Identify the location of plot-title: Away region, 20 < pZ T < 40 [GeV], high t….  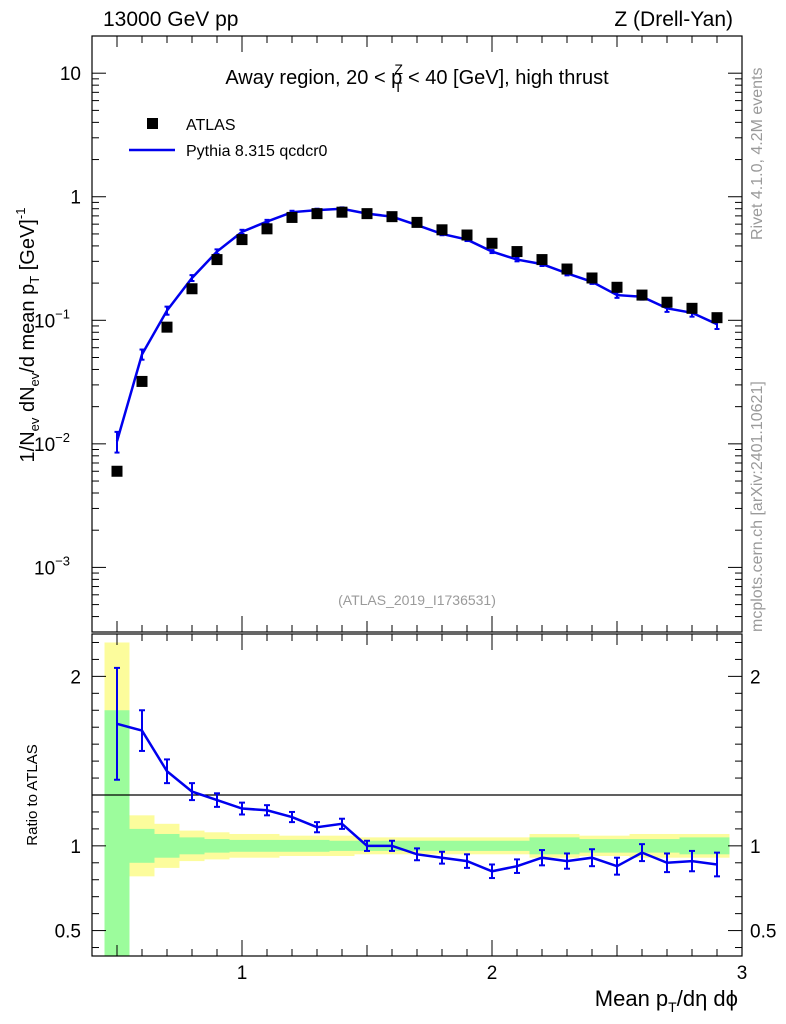
(417, 78).